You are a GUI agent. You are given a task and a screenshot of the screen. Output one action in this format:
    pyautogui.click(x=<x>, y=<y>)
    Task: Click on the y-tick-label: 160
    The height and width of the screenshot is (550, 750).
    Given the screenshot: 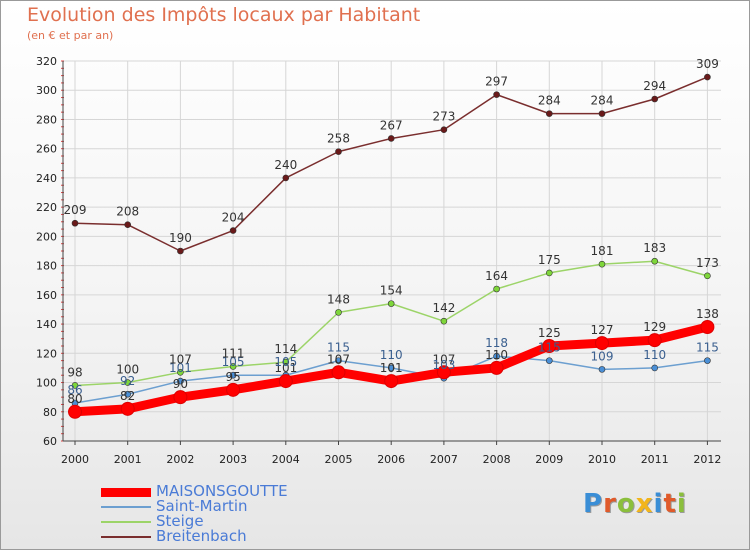 What is the action you would take?
    pyautogui.click(x=46, y=295)
    